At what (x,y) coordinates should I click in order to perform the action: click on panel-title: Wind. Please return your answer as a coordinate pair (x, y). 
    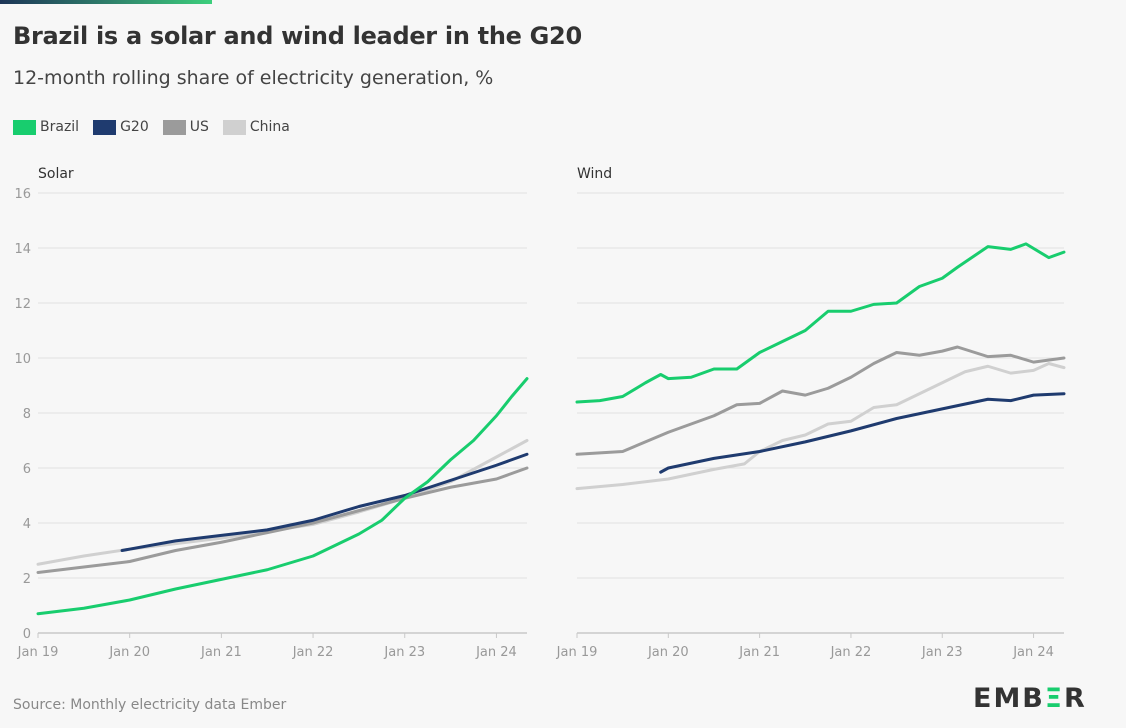
    Looking at the image, I should click on (594, 174).